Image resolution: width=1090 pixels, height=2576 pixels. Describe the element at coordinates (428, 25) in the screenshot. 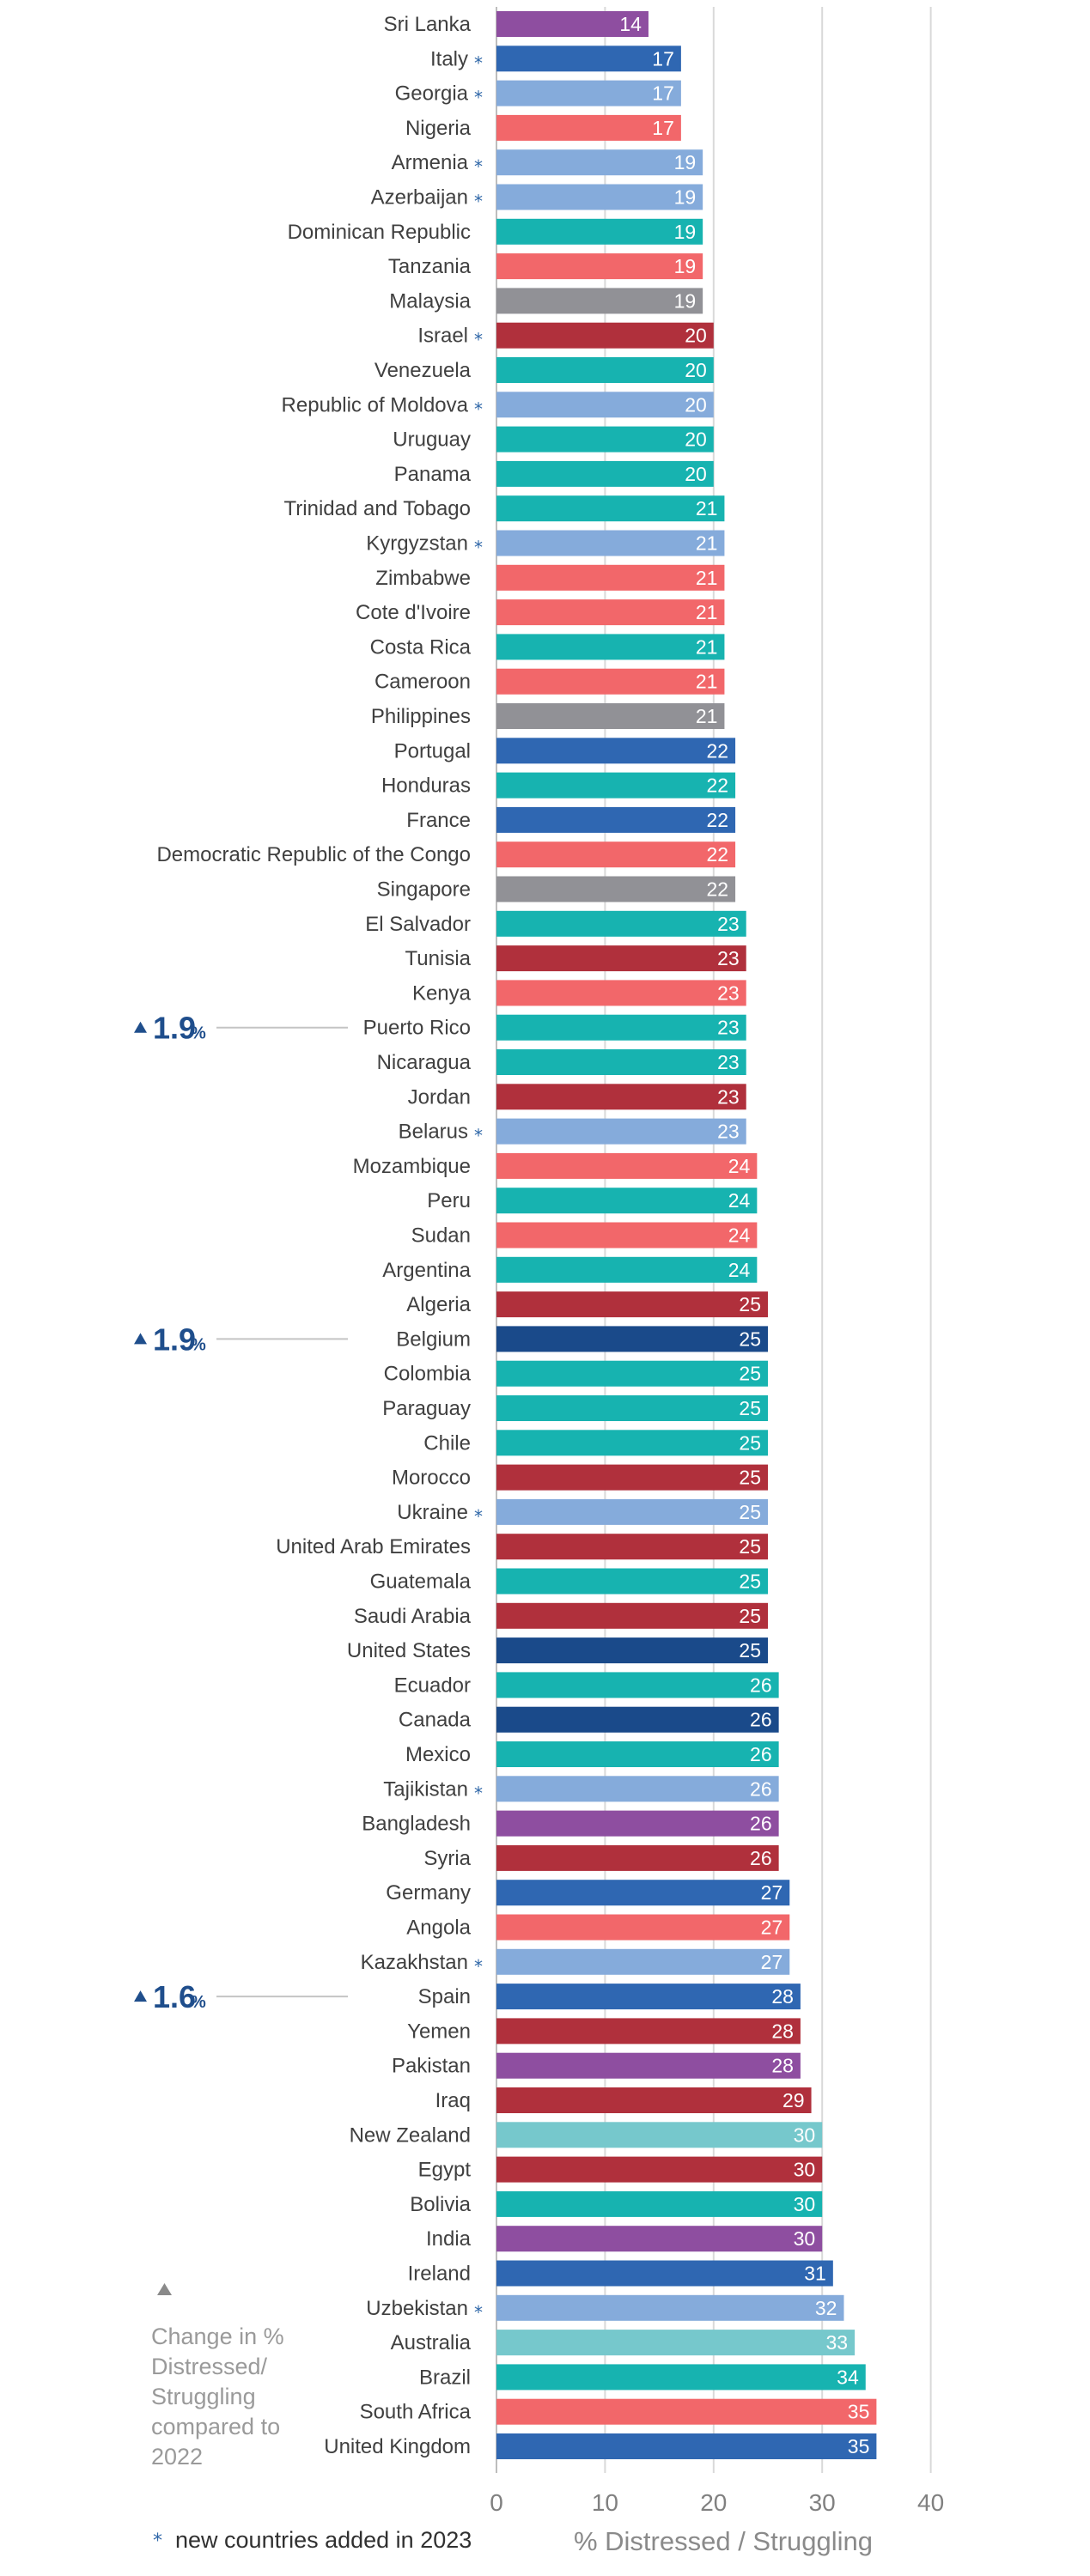

I see `category-label: Sri Lanka` at that location.